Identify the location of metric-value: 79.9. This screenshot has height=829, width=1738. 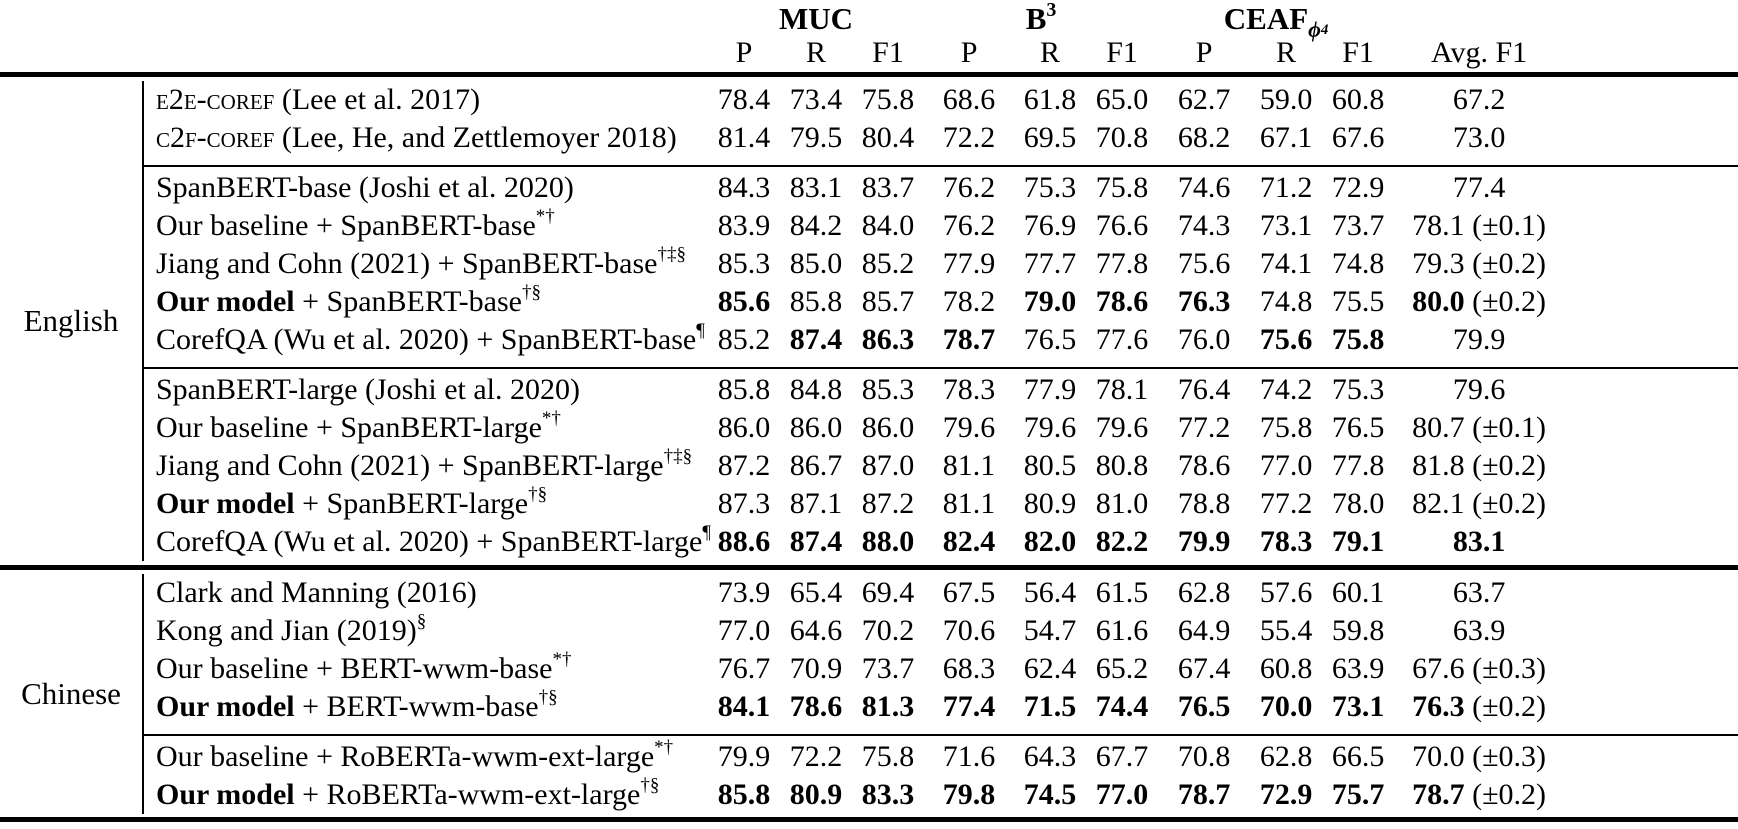
(1204, 541).